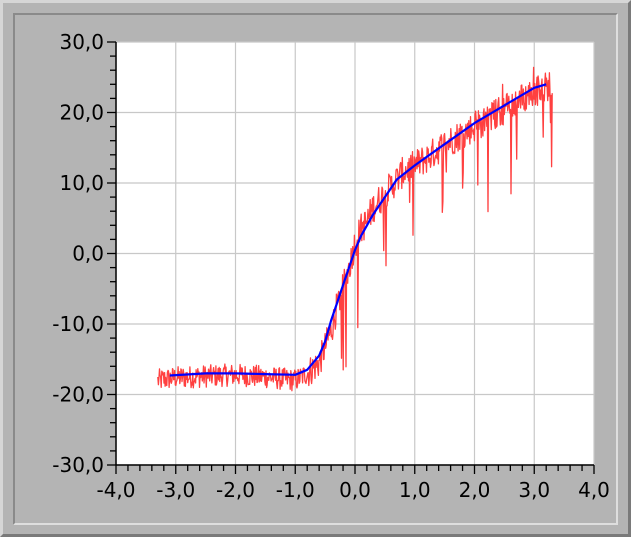  I want to click on x-tick-label: 4,0, so click(594, 490).